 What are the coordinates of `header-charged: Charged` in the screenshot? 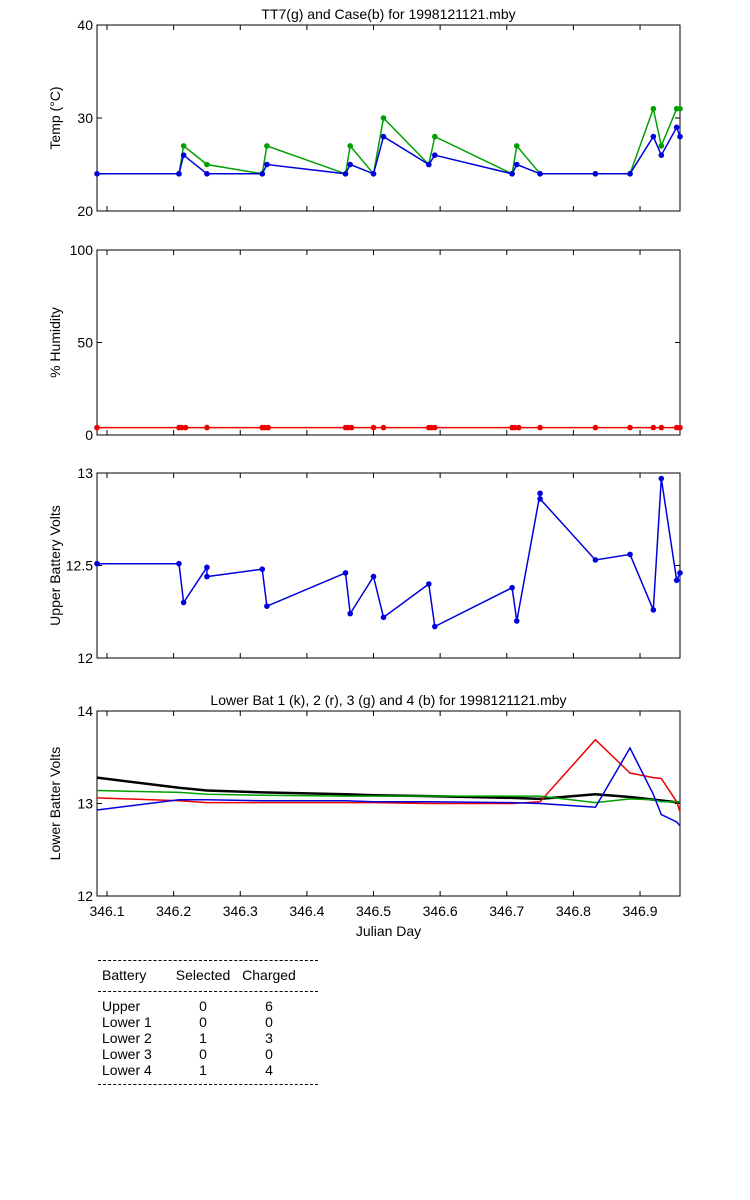 It's located at (269, 975).